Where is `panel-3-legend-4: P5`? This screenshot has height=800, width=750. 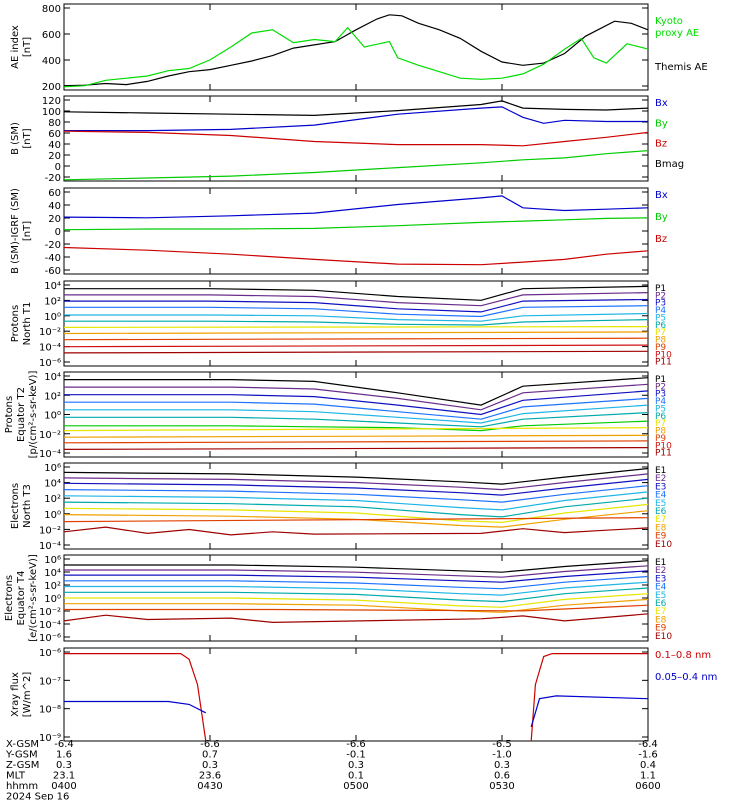 panel-3-legend-4: P5 is located at coordinates (660, 318).